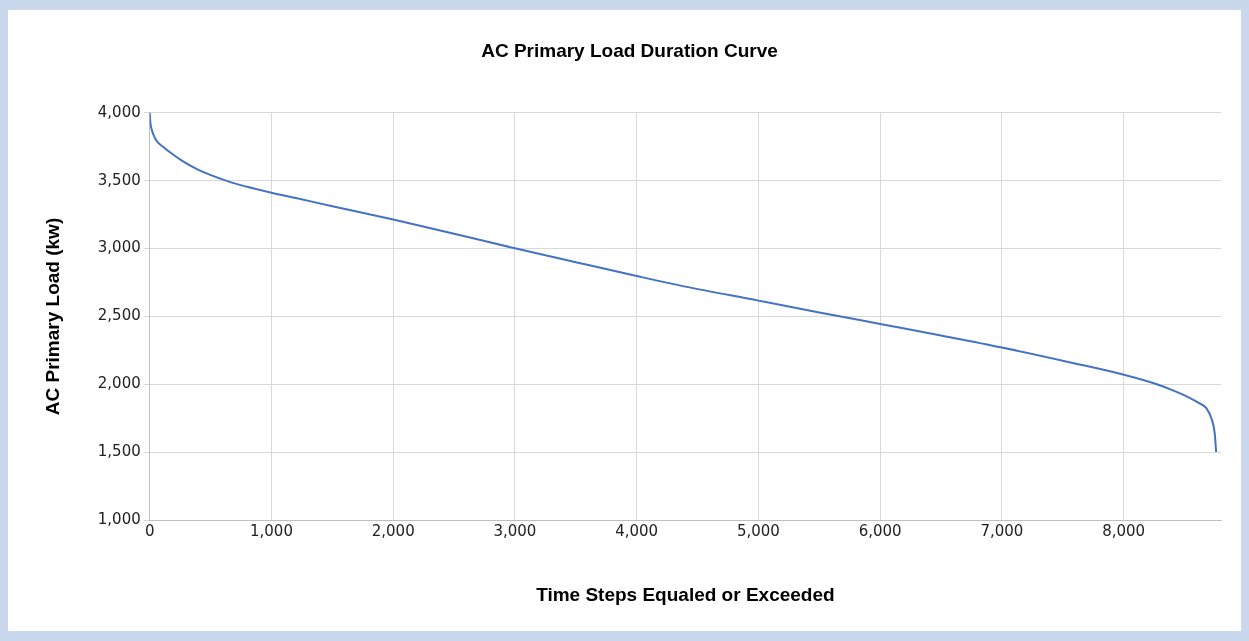  What do you see at coordinates (119, 383) in the screenshot?
I see `y-tick-label: 2,000` at bounding box center [119, 383].